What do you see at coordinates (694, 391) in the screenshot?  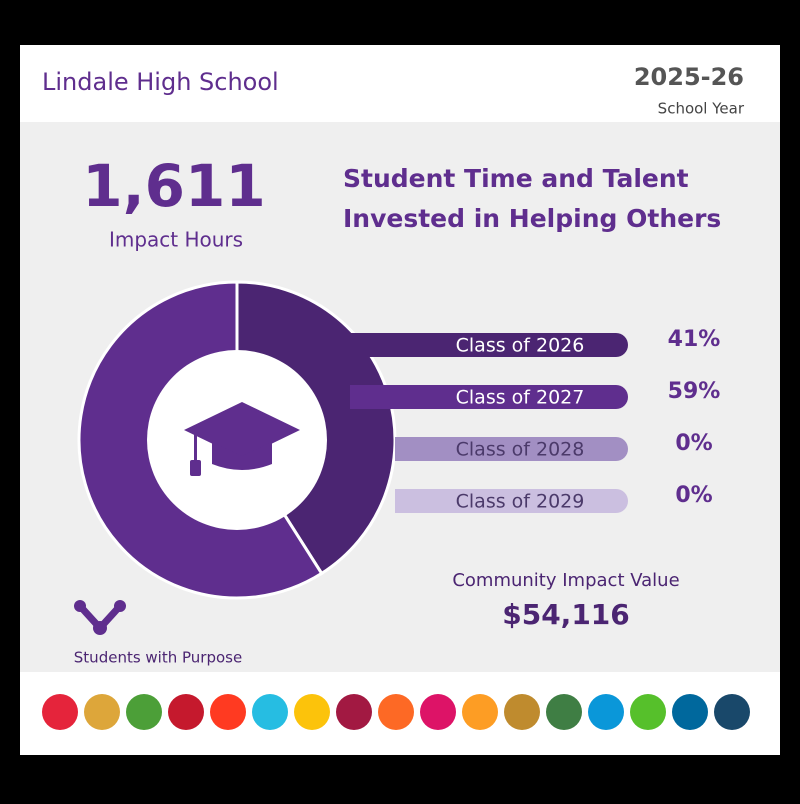 I see `value-label: 59%` at bounding box center [694, 391].